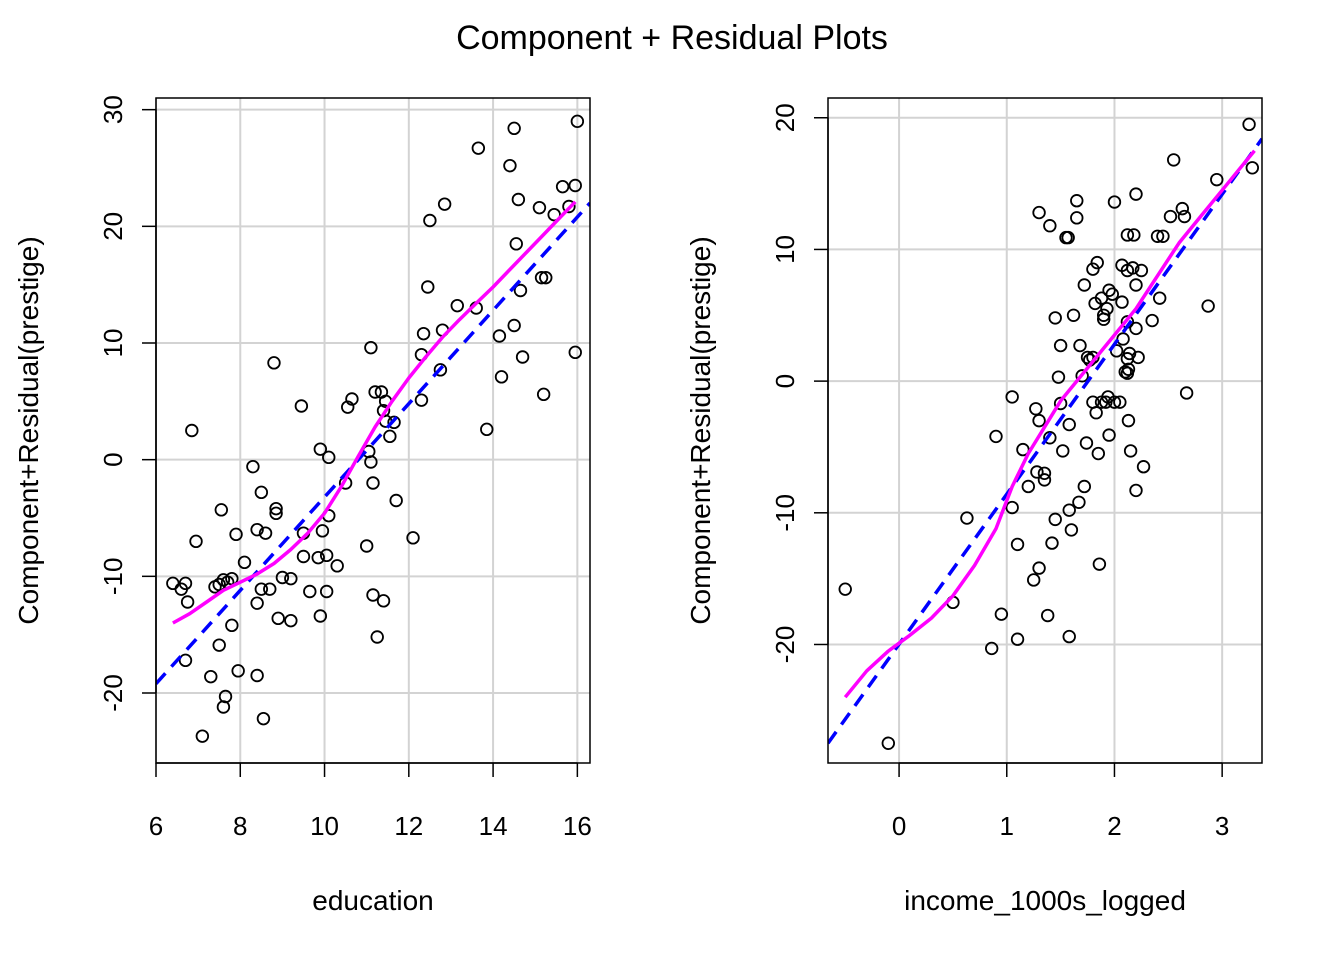 The height and width of the screenshot is (960, 1344). I want to click on y-tick-label: 10, so click(785, 249).